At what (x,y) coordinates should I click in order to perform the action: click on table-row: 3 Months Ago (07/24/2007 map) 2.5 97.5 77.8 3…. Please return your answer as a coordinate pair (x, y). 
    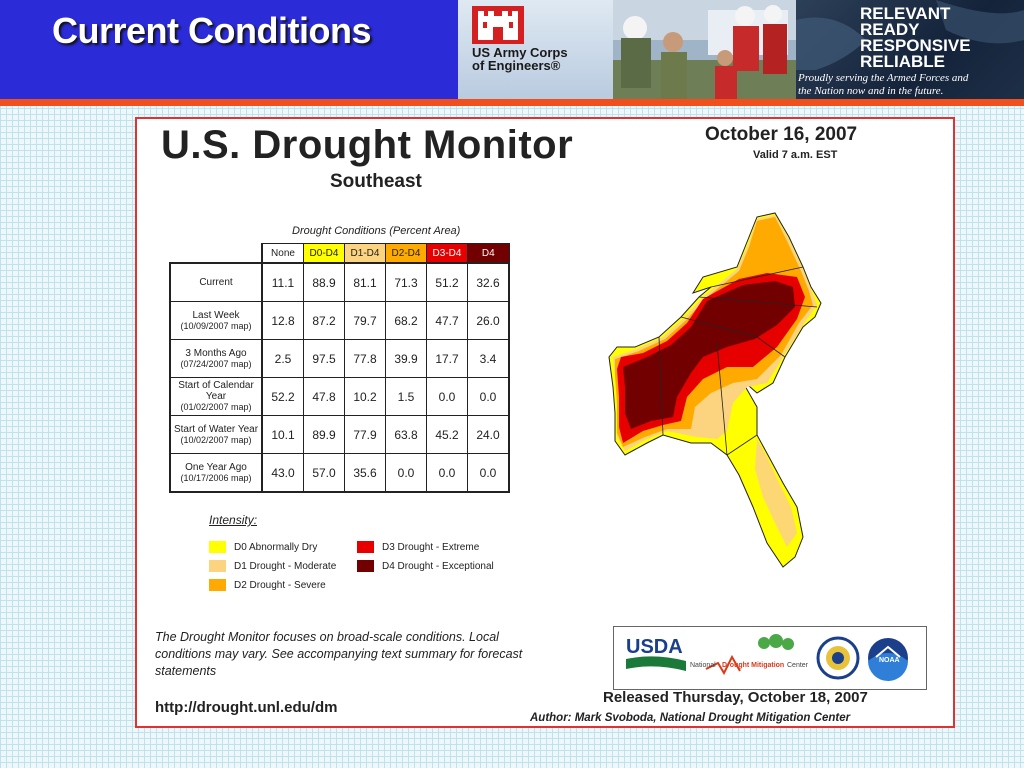
    Looking at the image, I should click on (339, 358).